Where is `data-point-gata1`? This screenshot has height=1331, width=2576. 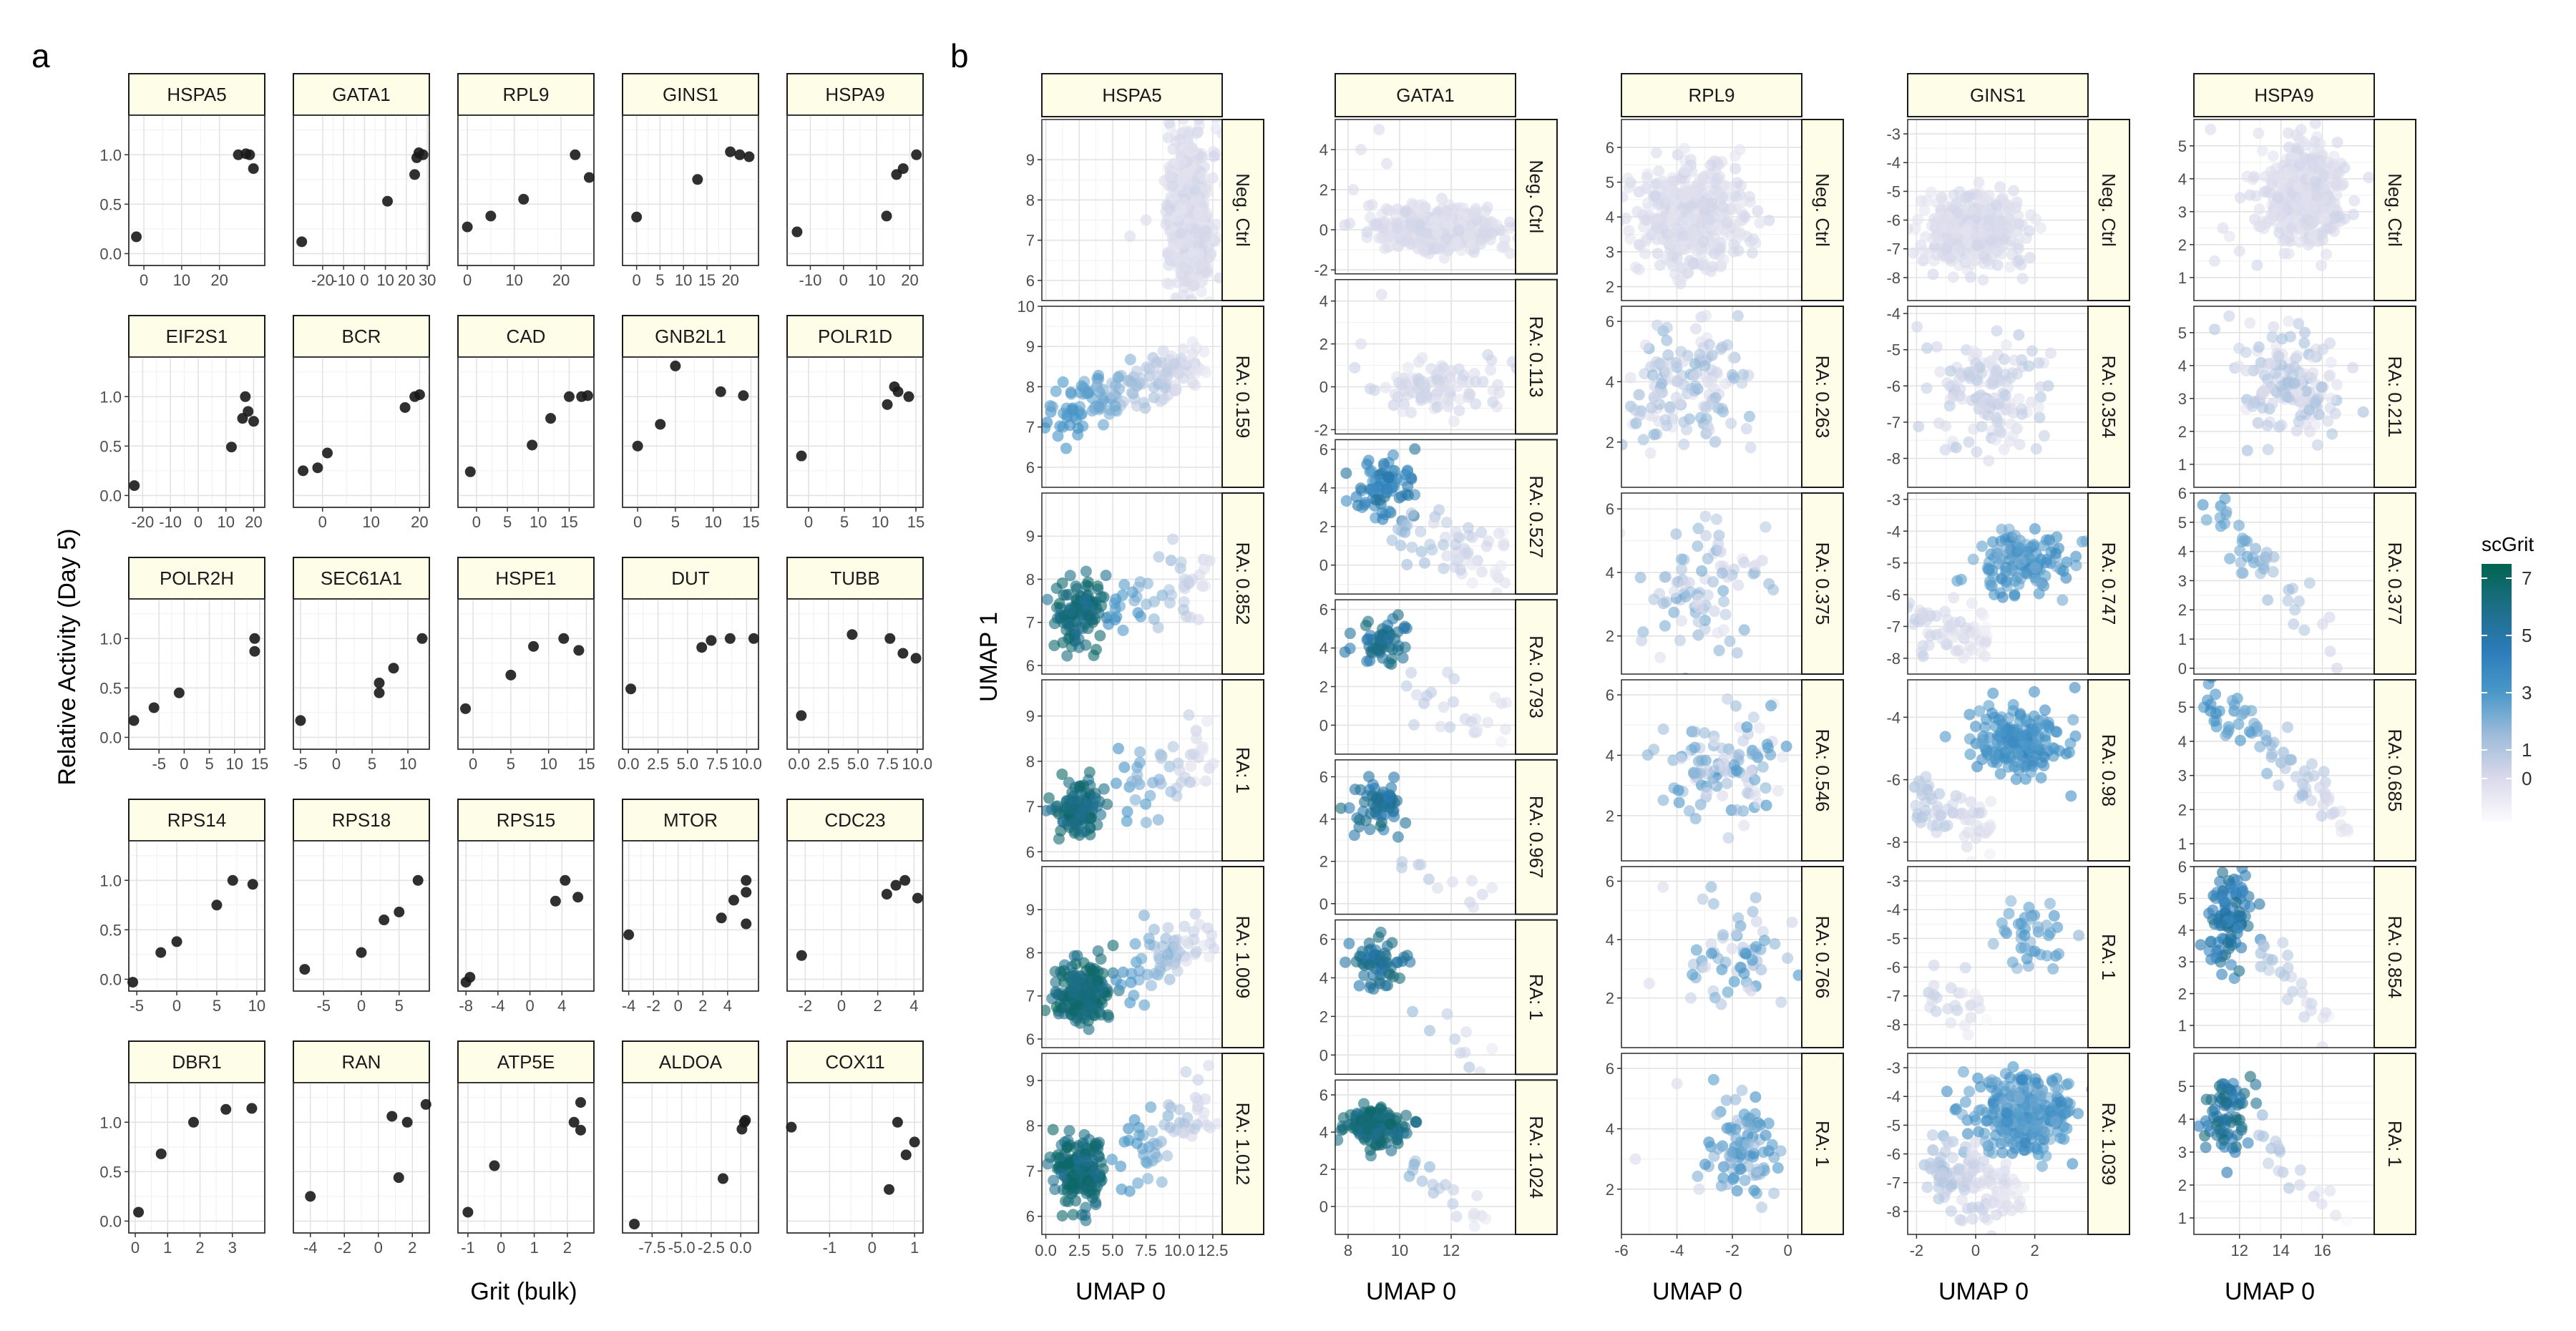 data-point-gata1 is located at coordinates (415, 174).